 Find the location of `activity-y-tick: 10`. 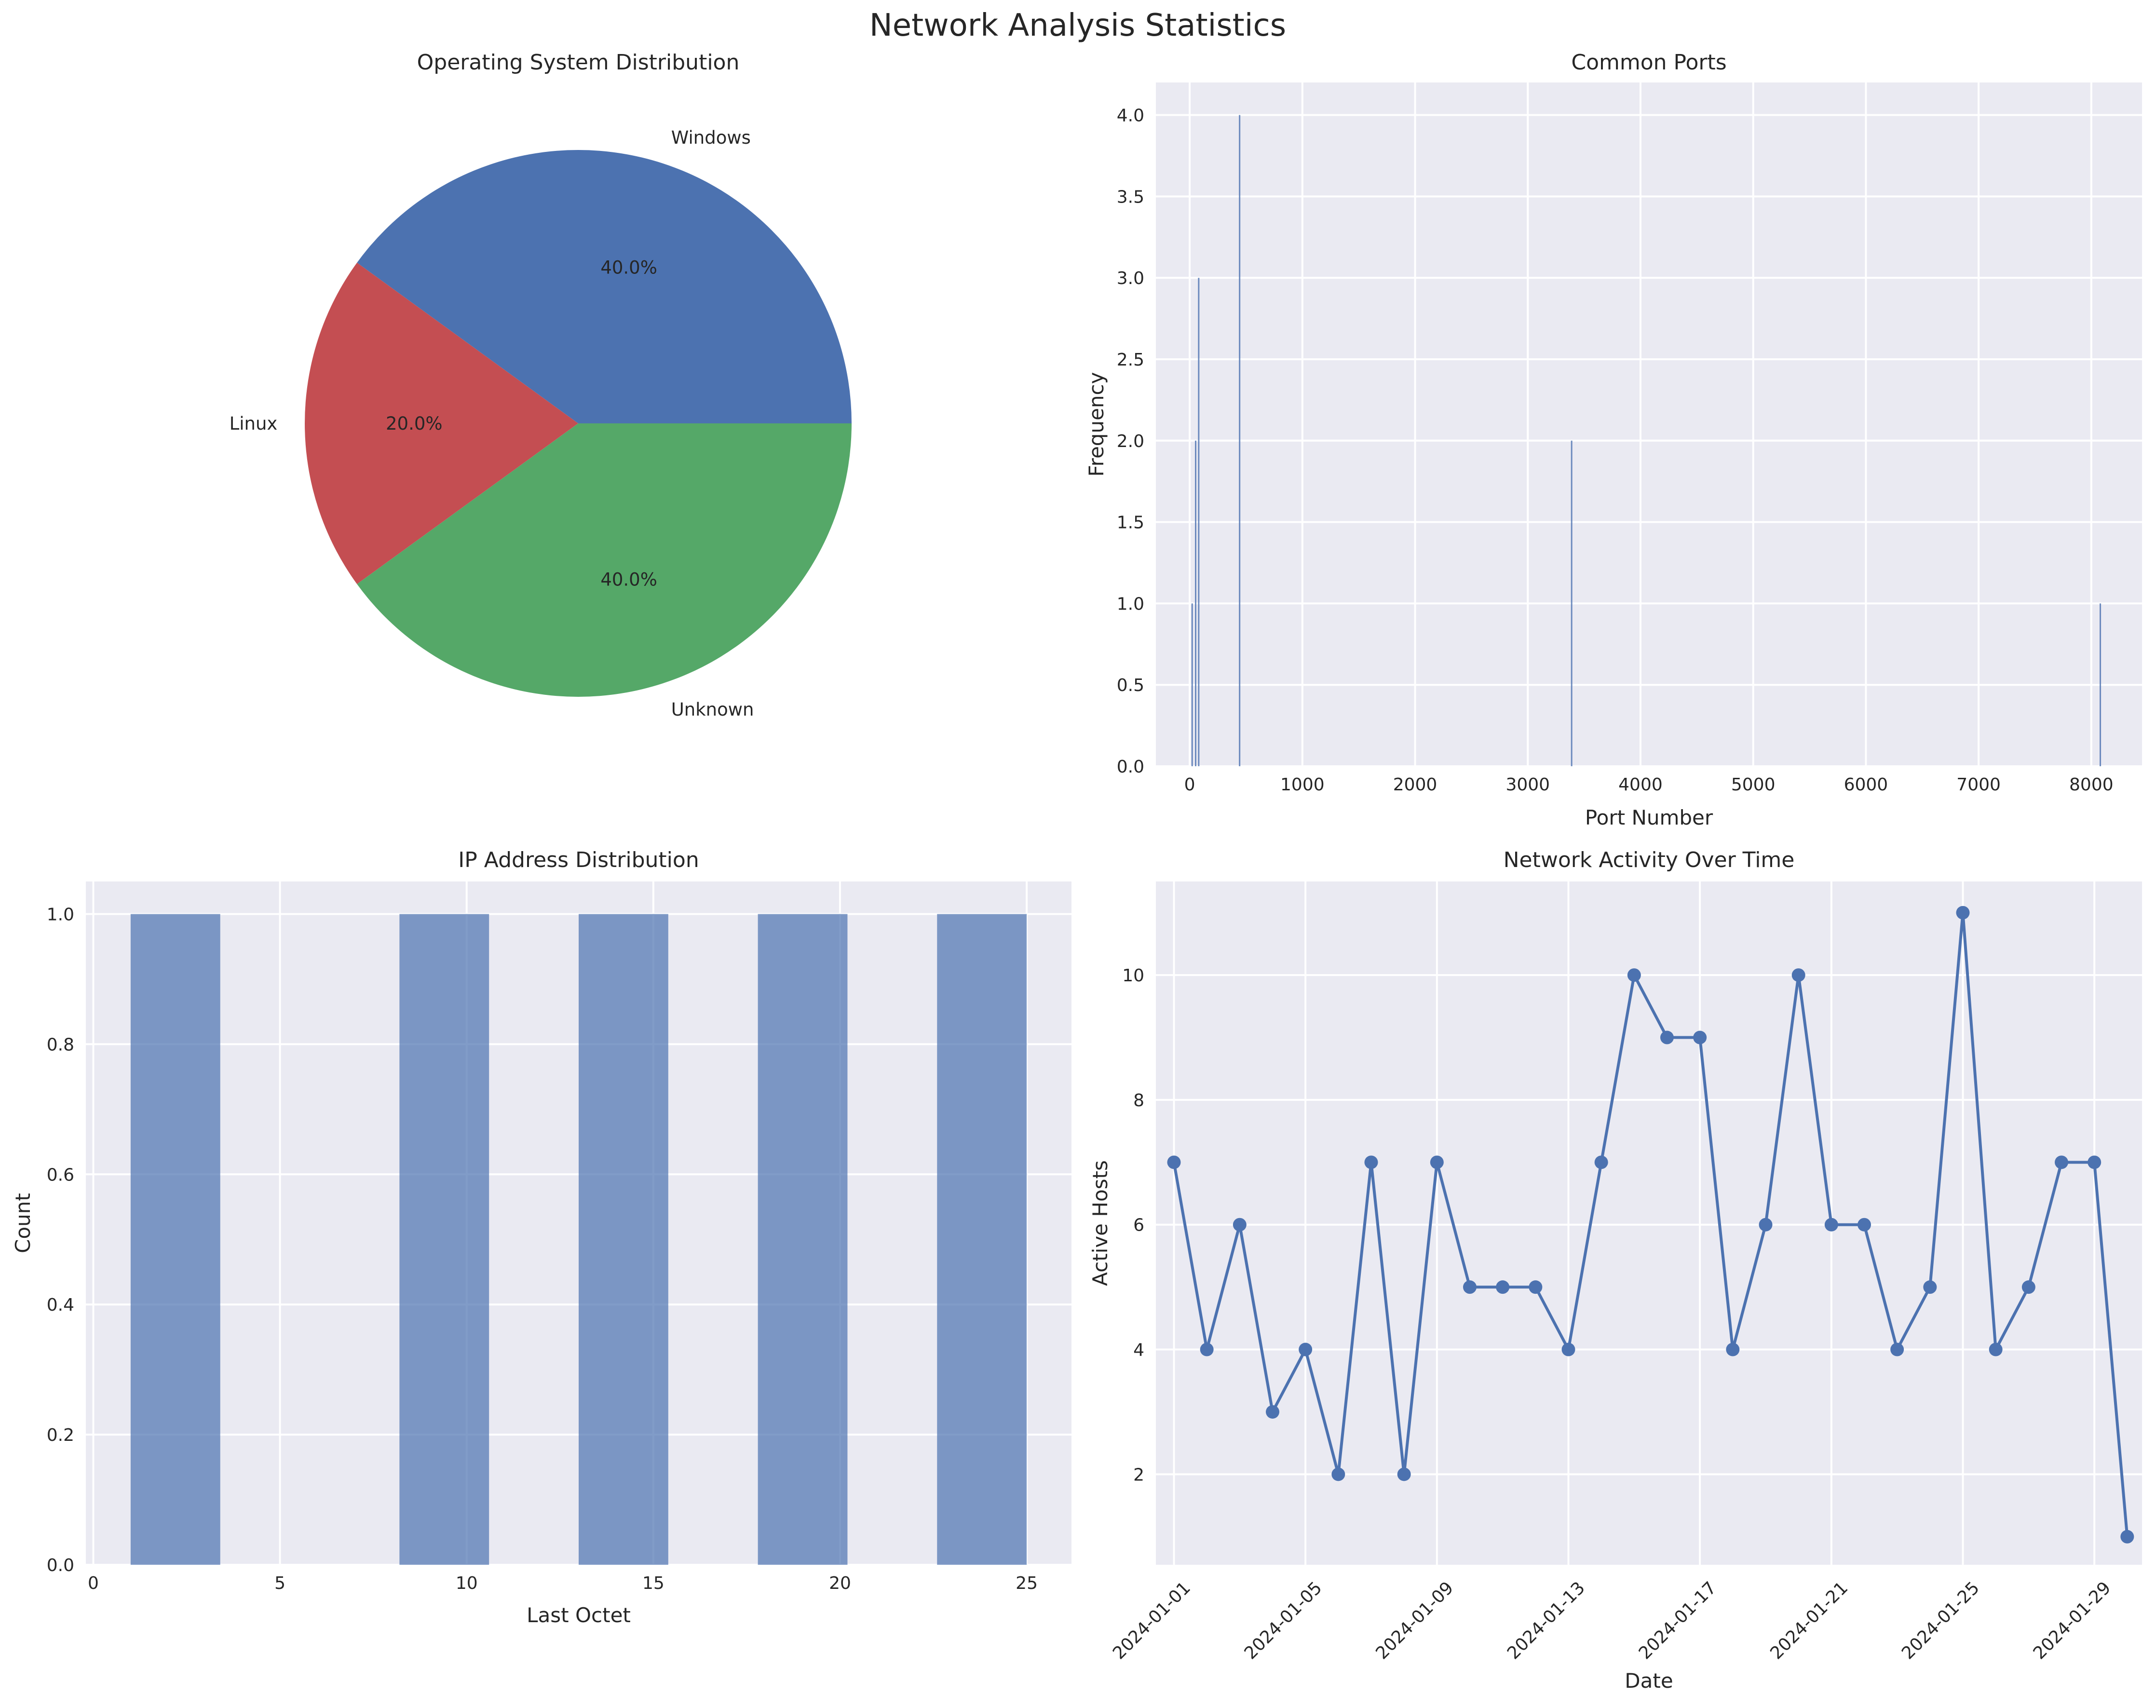

activity-y-tick: 10 is located at coordinates (1133, 976).